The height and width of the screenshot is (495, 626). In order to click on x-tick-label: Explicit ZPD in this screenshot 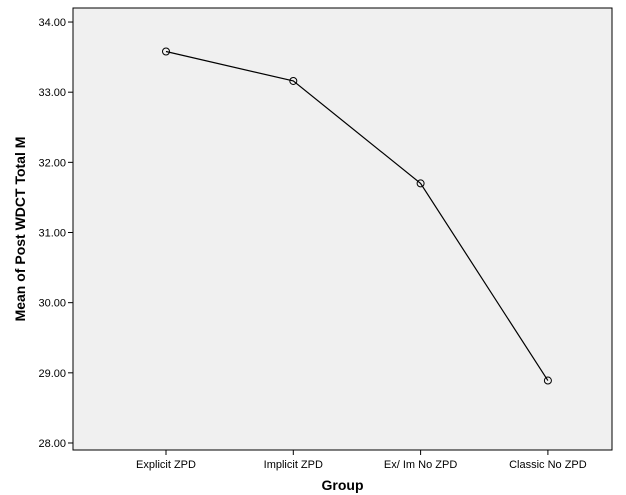, I will do `click(166, 465)`.